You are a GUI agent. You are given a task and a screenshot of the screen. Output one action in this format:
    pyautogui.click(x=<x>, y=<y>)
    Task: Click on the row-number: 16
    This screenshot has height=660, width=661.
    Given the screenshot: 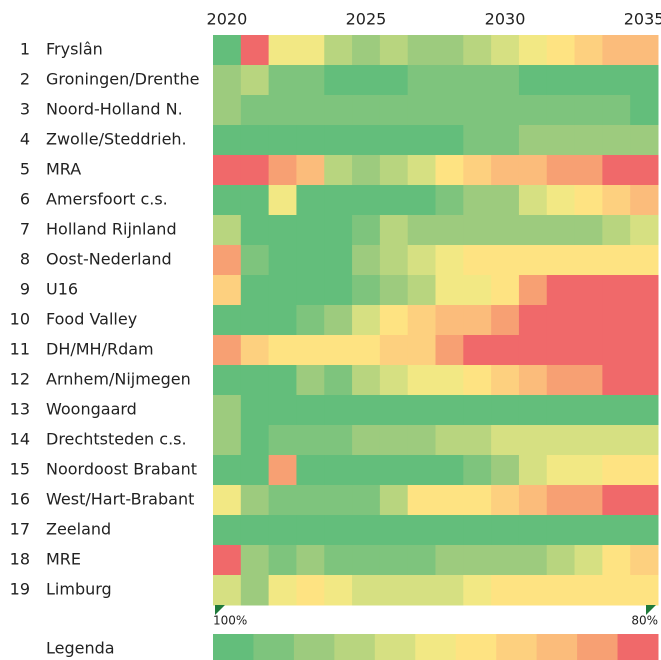 What is the action you would take?
    pyautogui.click(x=20, y=499)
    